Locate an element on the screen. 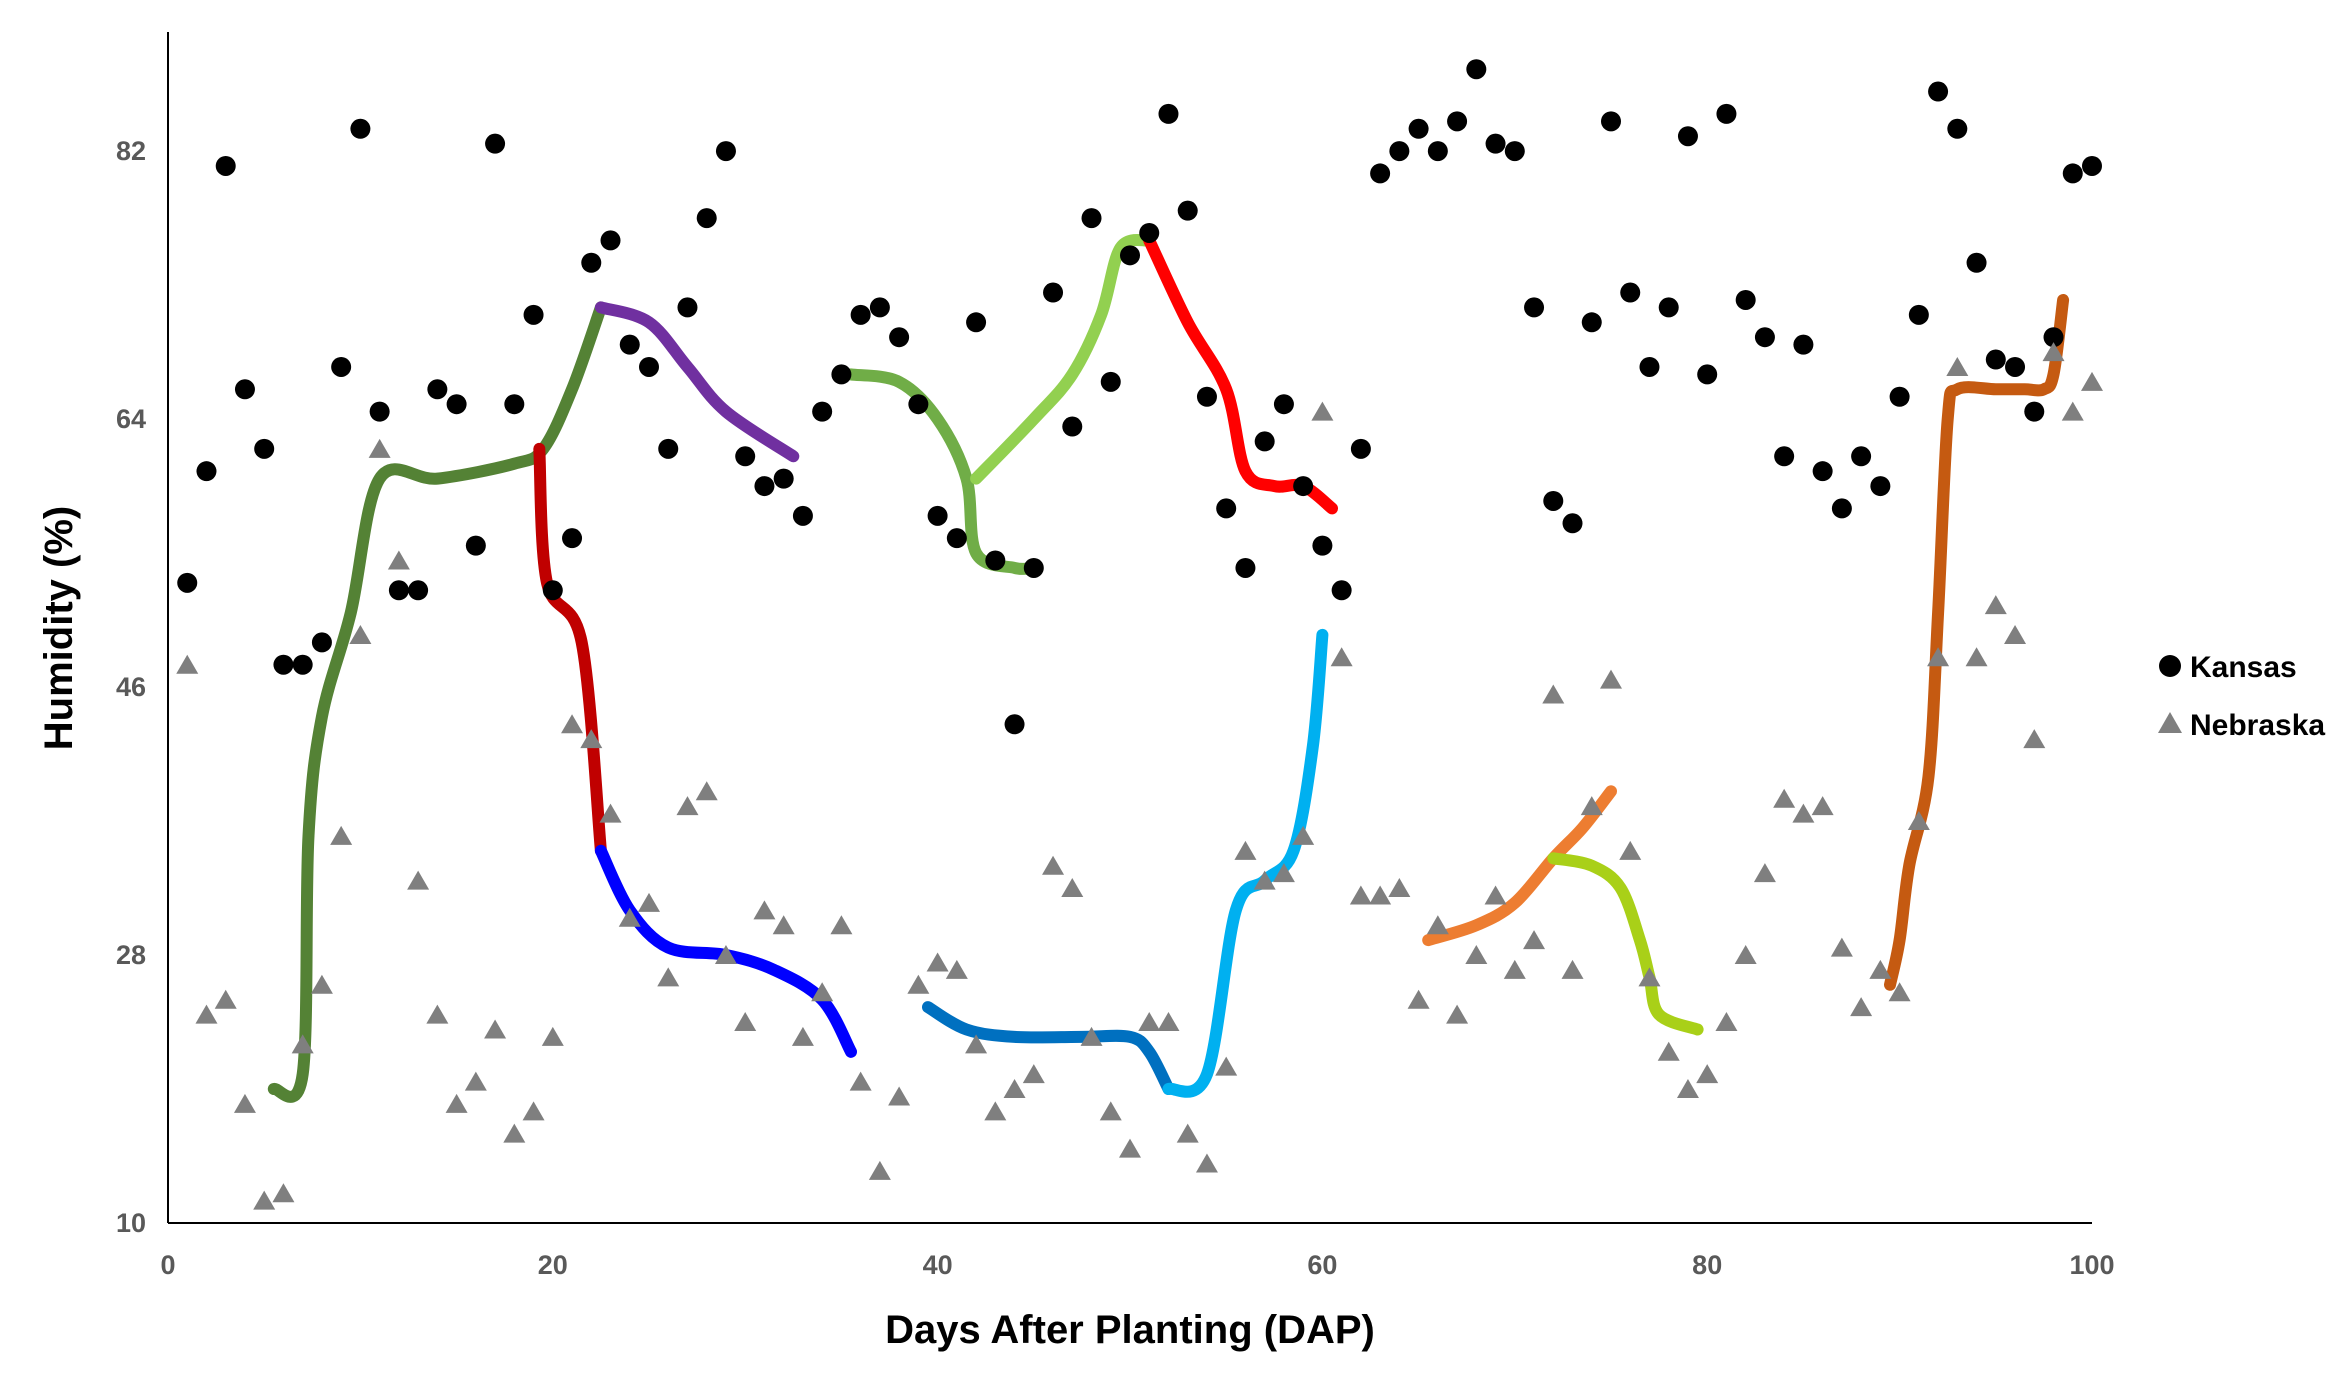 The width and height of the screenshot is (2350, 1381). legend-item-kansas: Kansas is located at coordinates (2228, 667).